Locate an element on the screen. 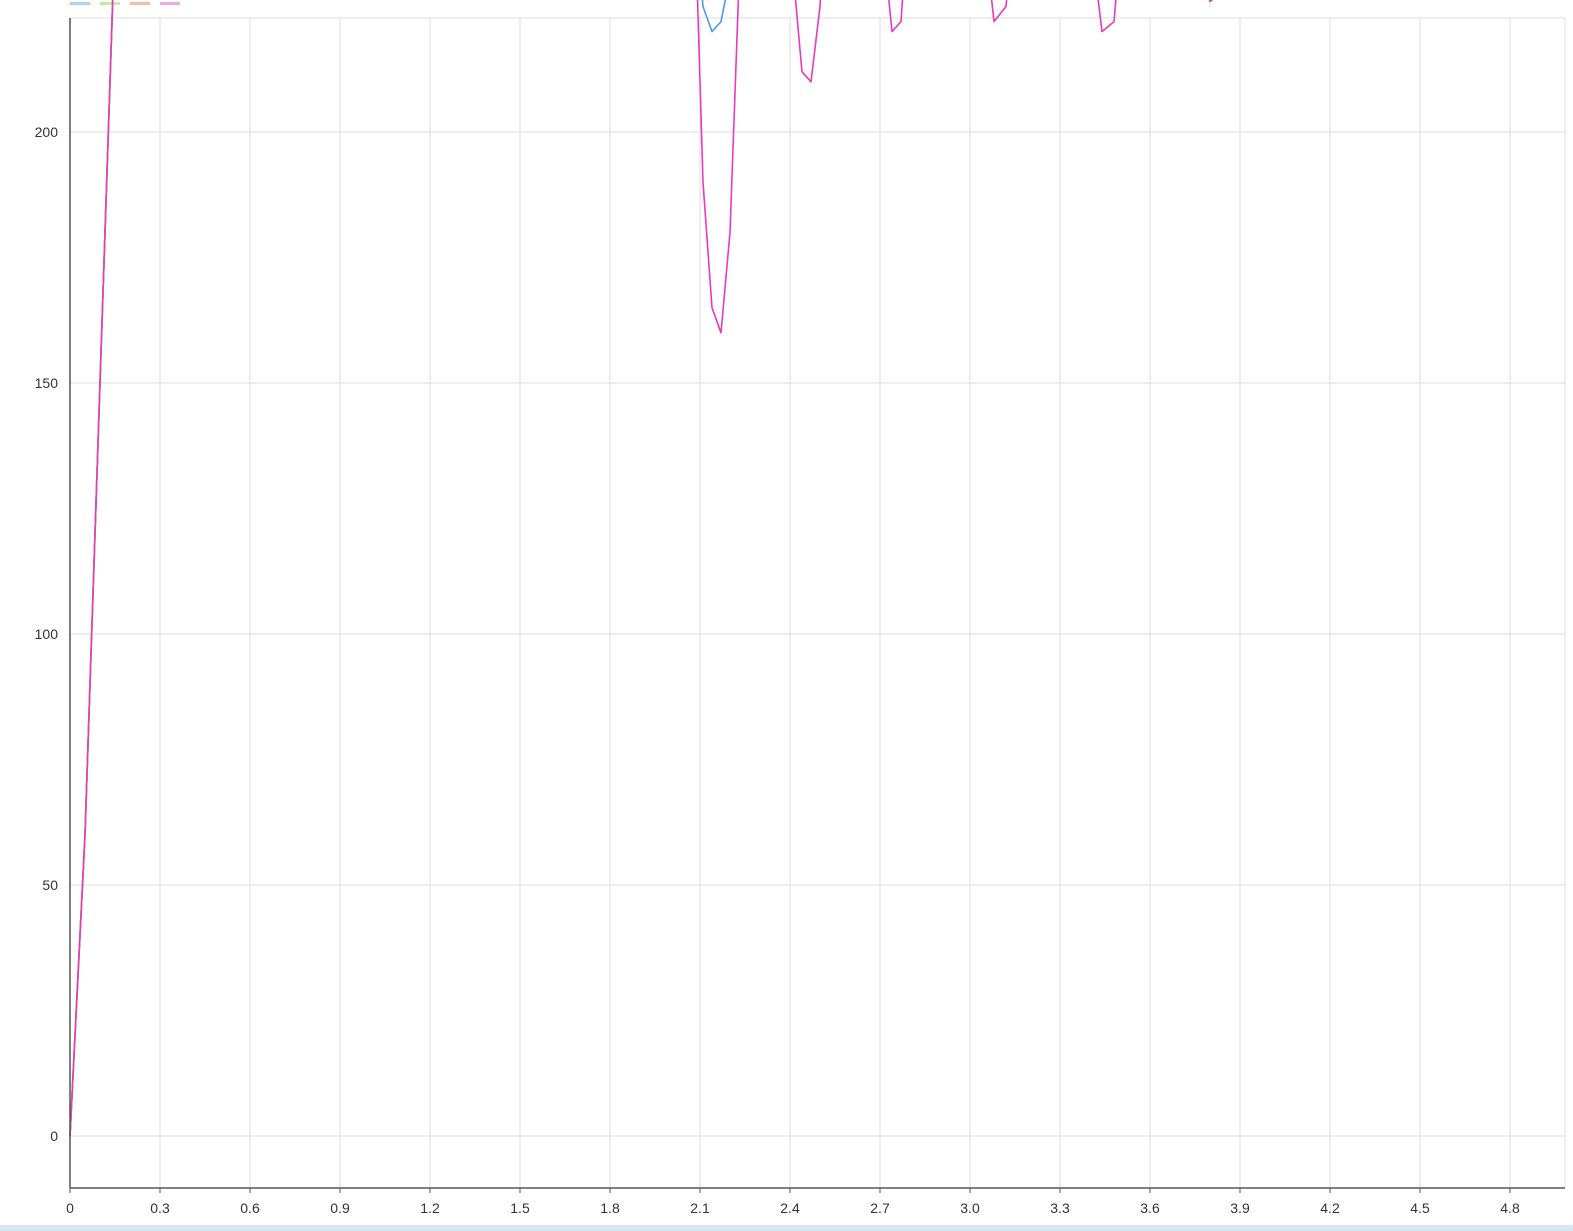 Image resolution: width=1573 pixels, height=1231 pixels. y-tick-labels: 050100150200250300350400 is located at coordinates (47, 634).